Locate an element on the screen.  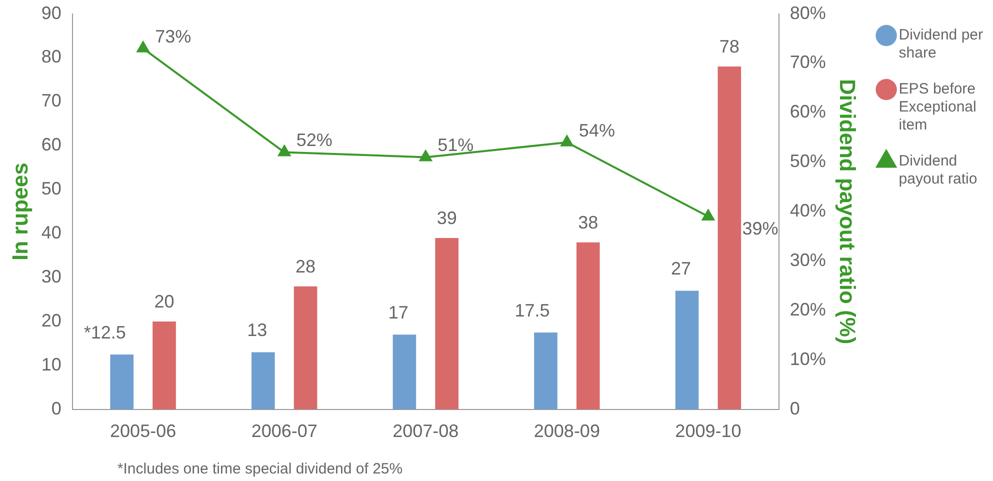
y2-tick-label: 0 is located at coordinates (795, 408).